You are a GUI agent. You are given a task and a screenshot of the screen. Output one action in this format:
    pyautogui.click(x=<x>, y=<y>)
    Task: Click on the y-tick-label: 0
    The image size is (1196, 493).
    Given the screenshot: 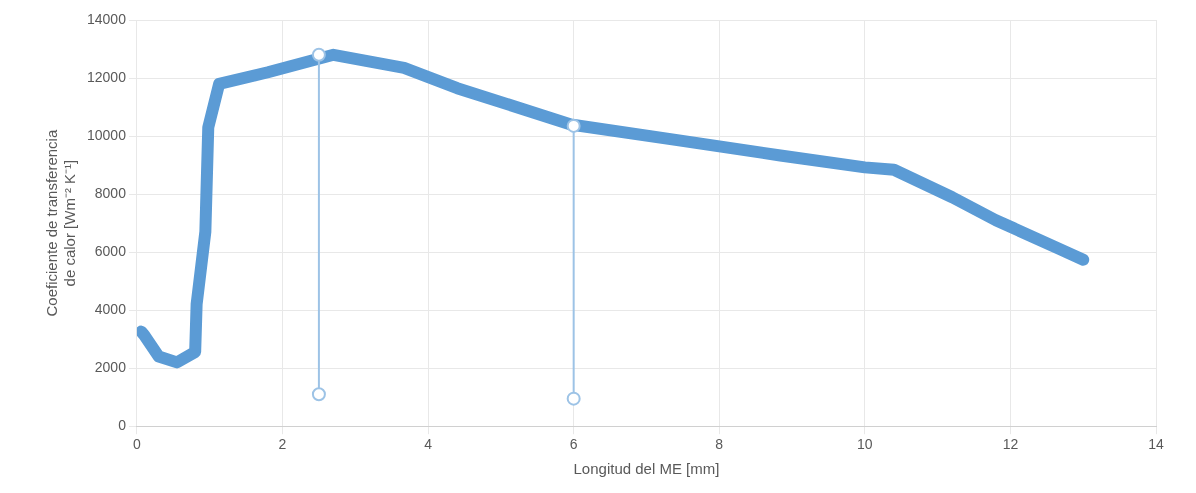 What is the action you would take?
    pyautogui.click(x=122, y=425)
    